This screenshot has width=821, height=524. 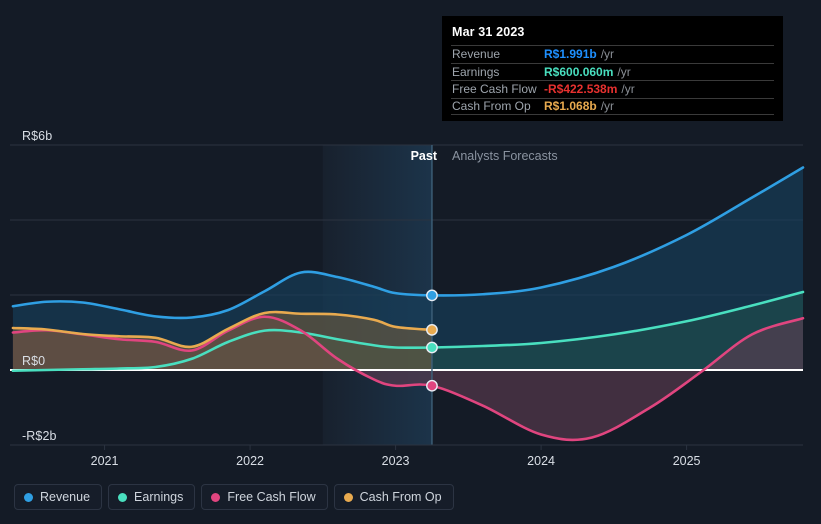 What do you see at coordinates (104, 461) in the screenshot?
I see `x-axis-tick-label: 2021` at bounding box center [104, 461].